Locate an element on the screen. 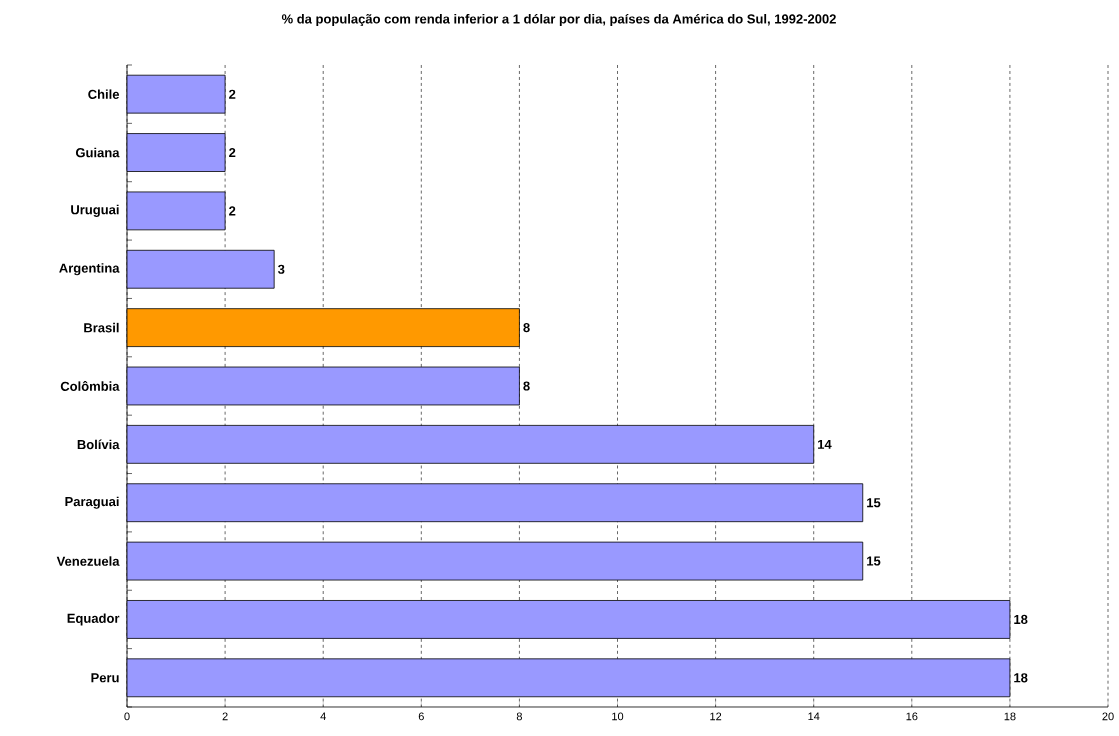 Image resolution: width=1119 pixels, height=736 pixels. x-tick-label: 0 is located at coordinates (127, 716).